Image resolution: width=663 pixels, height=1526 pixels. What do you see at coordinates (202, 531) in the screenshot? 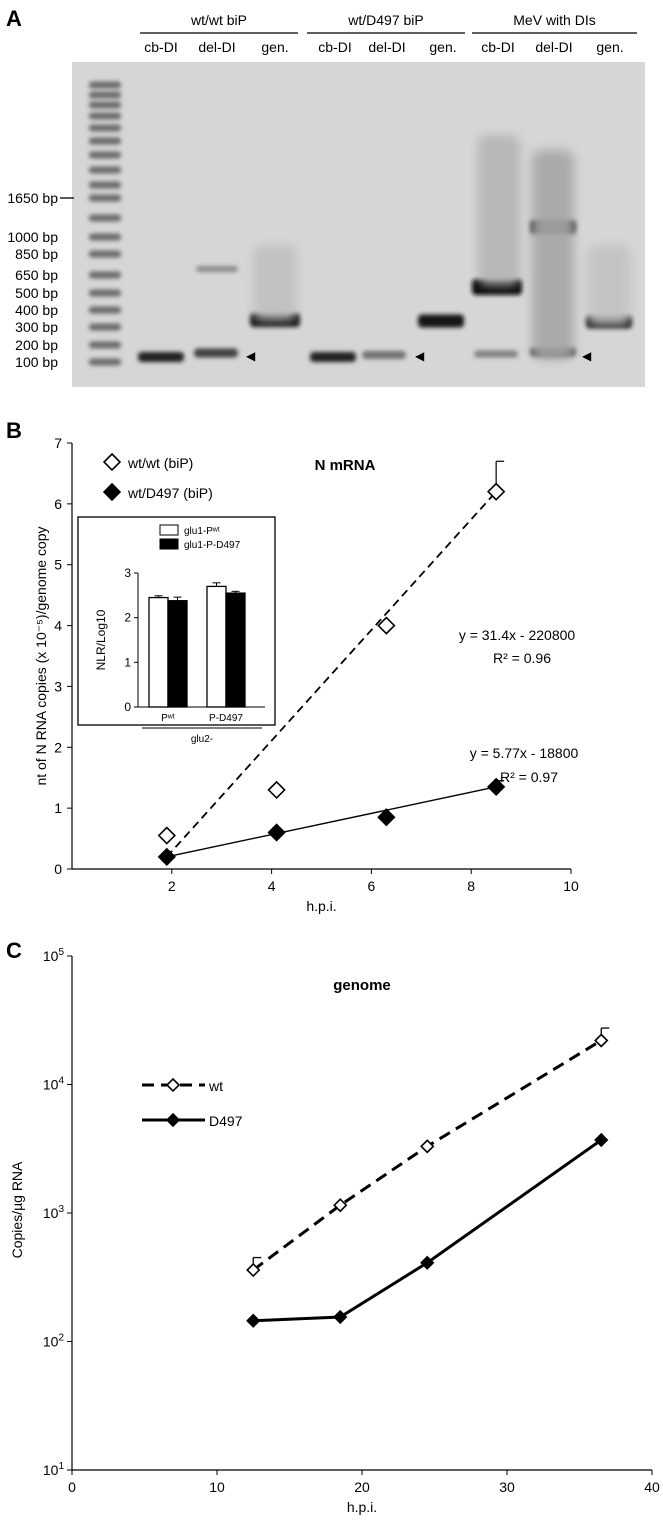
I see `inset-legend-label: glu1-Pʷᵗ` at bounding box center [202, 531].